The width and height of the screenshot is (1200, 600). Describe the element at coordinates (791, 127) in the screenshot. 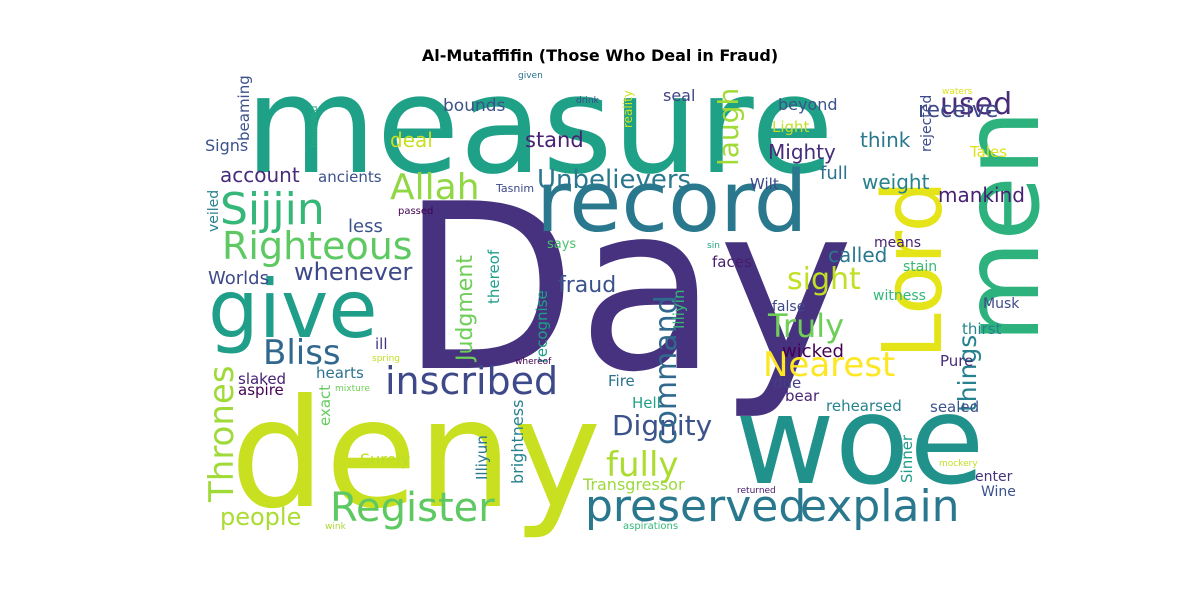

I see `word-light: Light` at that location.